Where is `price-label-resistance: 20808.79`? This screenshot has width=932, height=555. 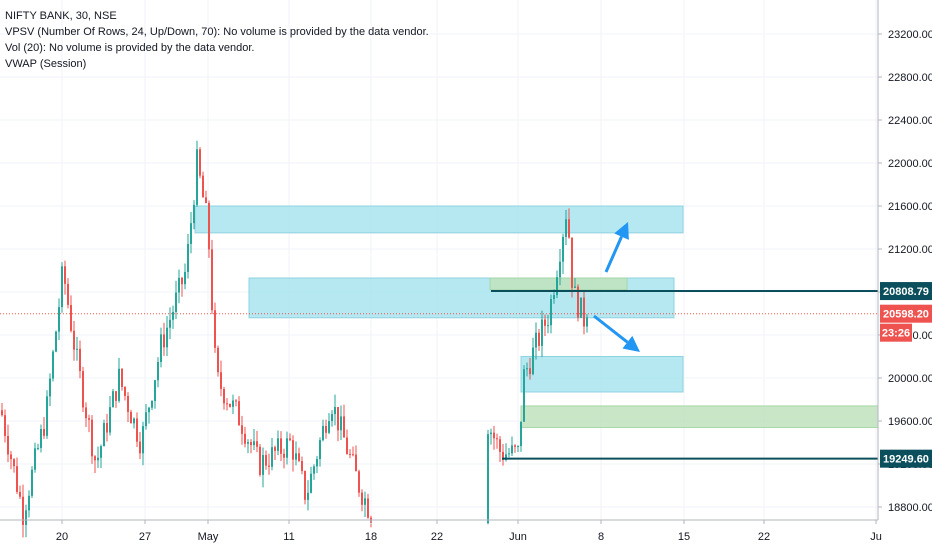 price-label-resistance: 20808.79 is located at coordinates (906, 291).